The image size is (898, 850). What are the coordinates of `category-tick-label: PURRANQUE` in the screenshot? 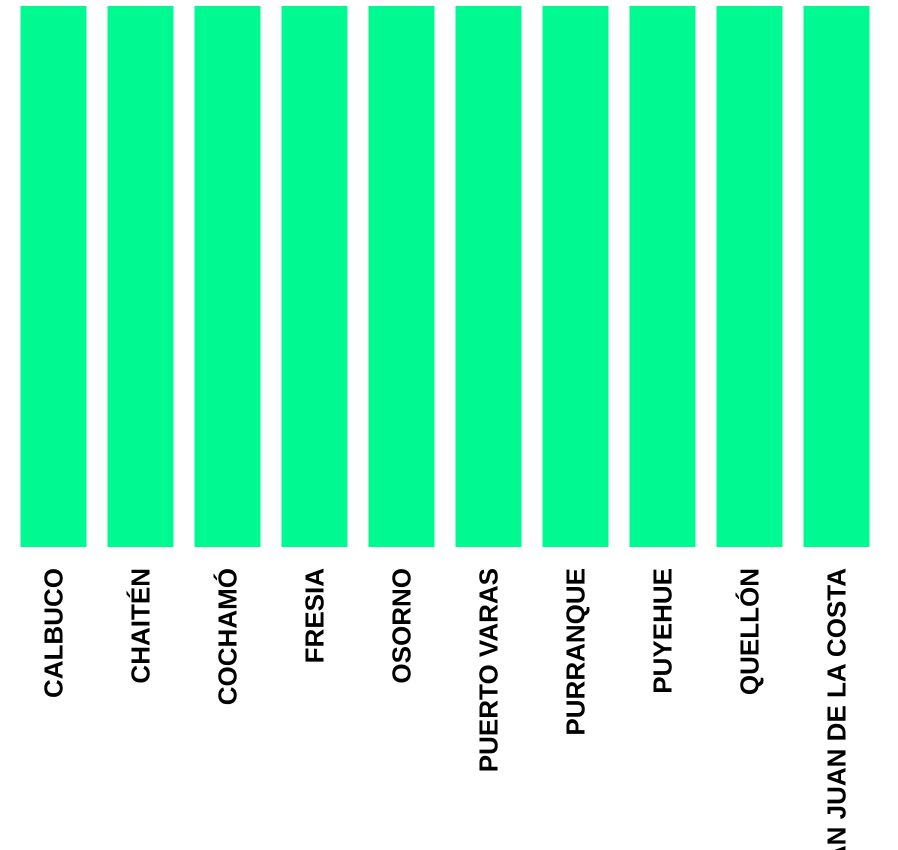 It's located at (576, 652).